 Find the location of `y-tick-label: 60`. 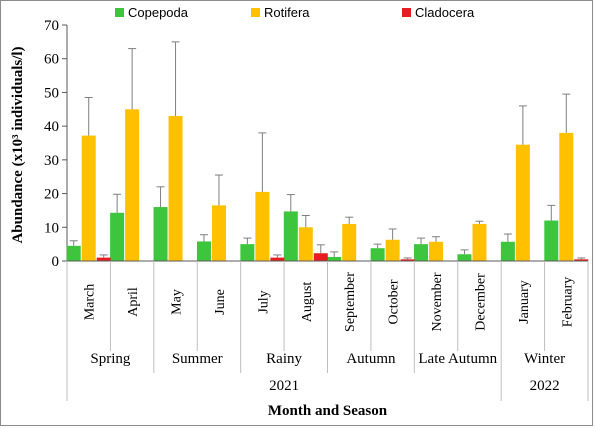

y-tick-label: 60 is located at coordinates (51, 60).